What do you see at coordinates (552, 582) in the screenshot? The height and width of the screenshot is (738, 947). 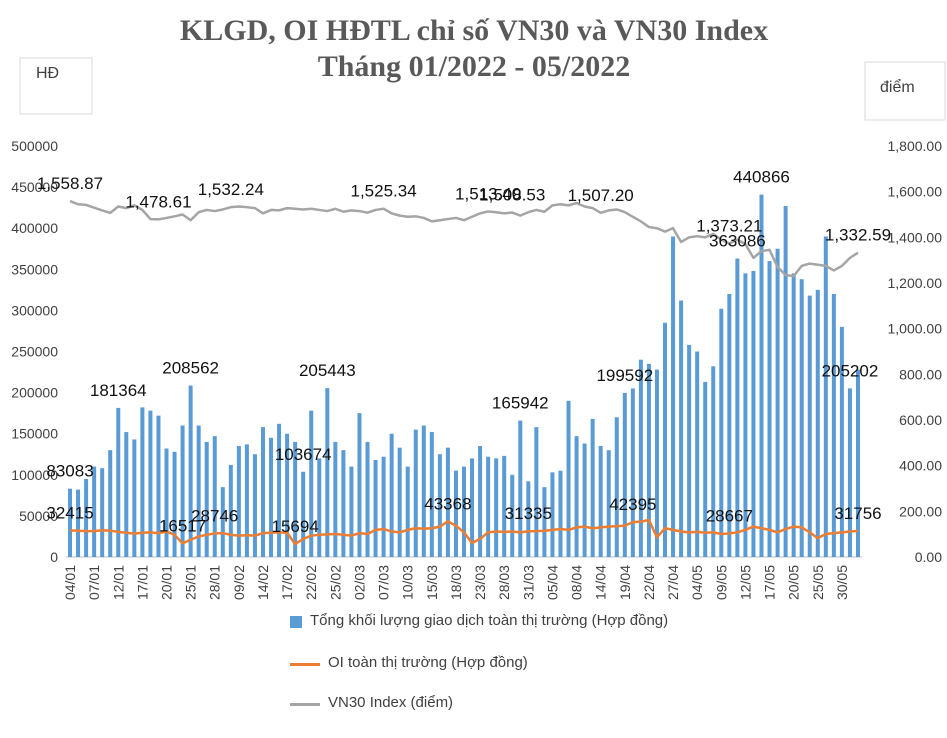 I see `x-tick-label: 05/04` at bounding box center [552, 582].